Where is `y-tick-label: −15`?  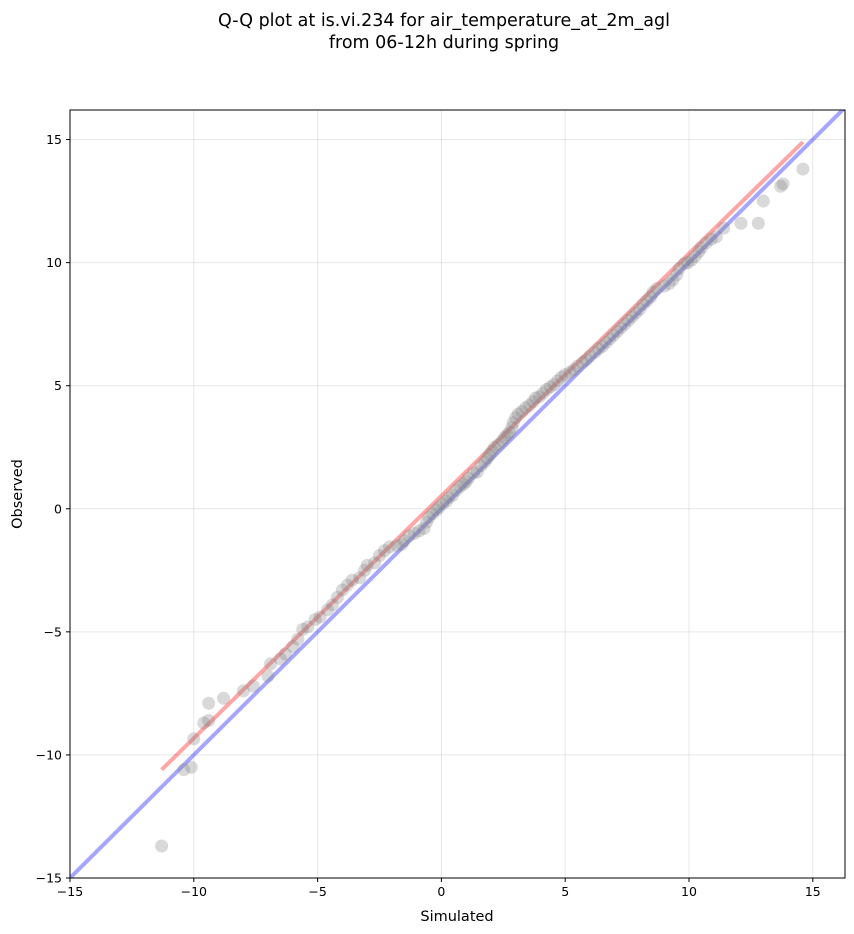 y-tick-label: −15 is located at coordinates (49, 878).